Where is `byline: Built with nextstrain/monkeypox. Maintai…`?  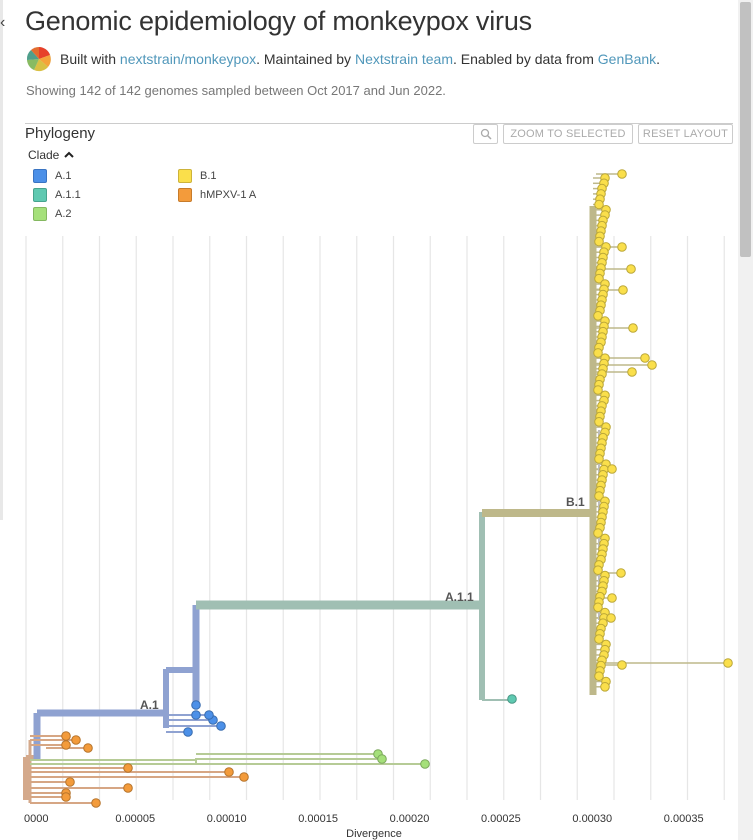
byline: Built with nextstrain/monkeypox. Maintai… is located at coordinates (343, 59).